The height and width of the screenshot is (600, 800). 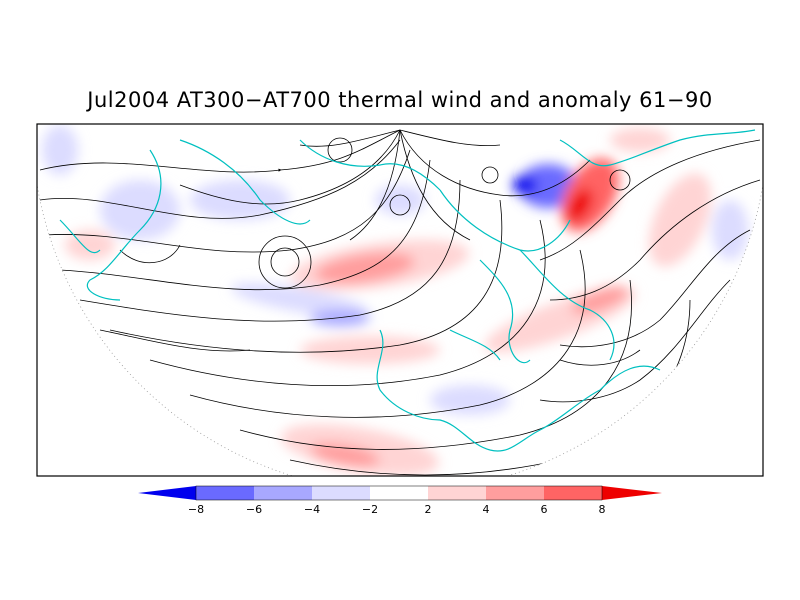 I want to click on colorbar-tick-label: 4, so click(x=486, y=509).